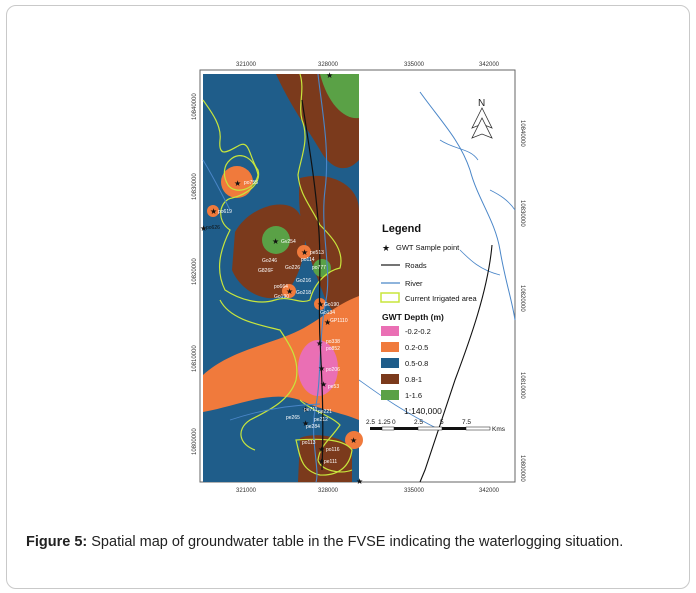 Image resolution: width=696 pixels, height=593 pixels. What do you see at coordinates (418, 331) in the screenshot?
I see `legend-depth-label-1: -0.2-0.2` at bounding box center [418, 331].